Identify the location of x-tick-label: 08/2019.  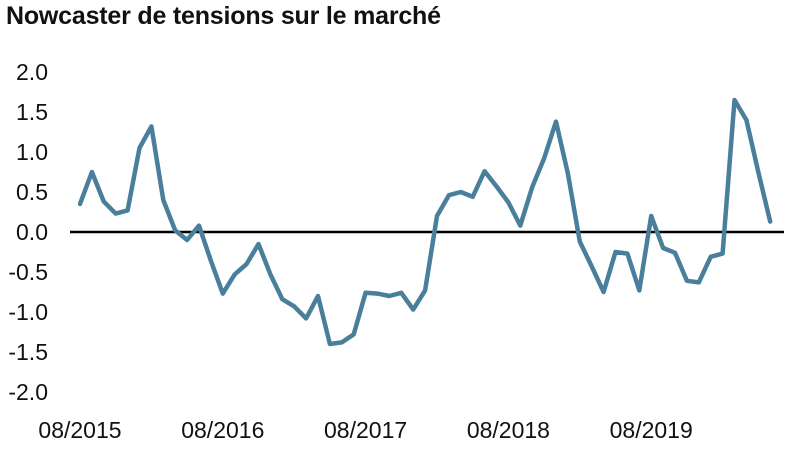
(651, 430).